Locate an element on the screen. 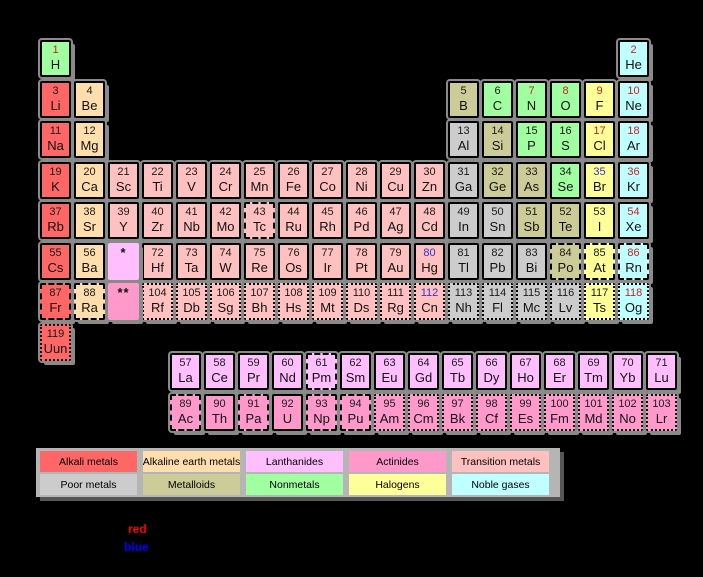  element-be: 4 Be is located at coordinates (89, 99).